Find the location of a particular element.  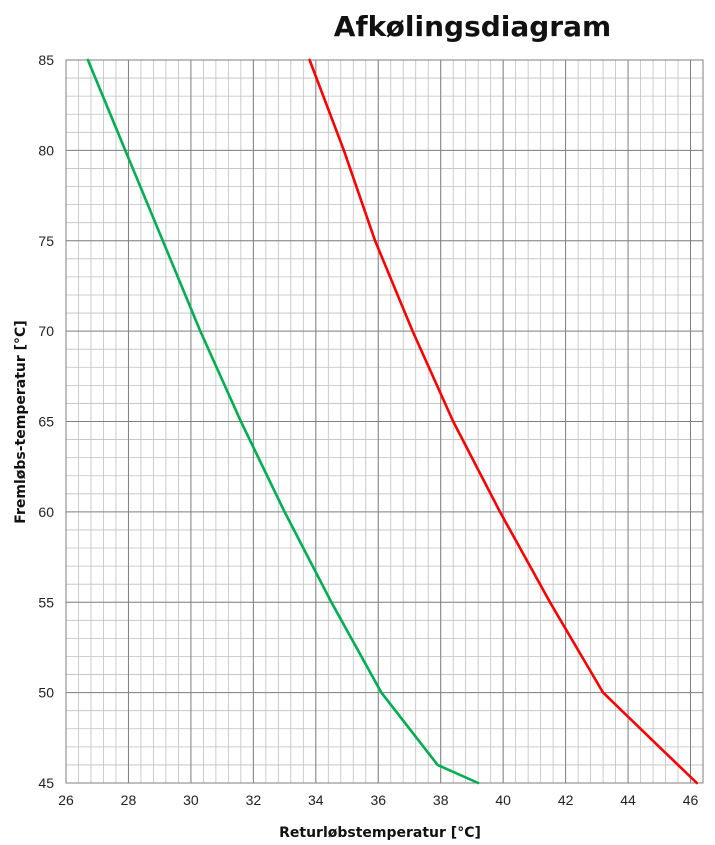

y-axis-label: Fremløbs-temperatur [°C] is located at coordinates (21, 421).